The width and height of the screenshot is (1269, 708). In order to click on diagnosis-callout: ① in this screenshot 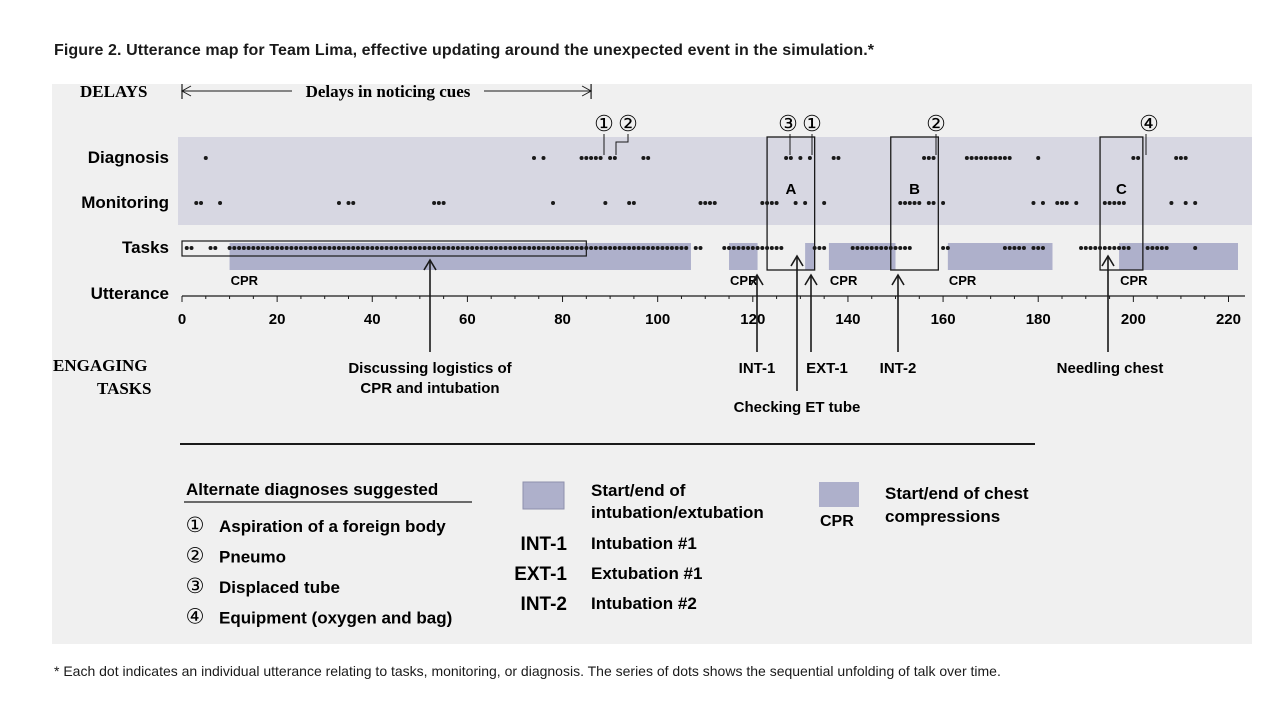, I will do `click(812, 123)`.